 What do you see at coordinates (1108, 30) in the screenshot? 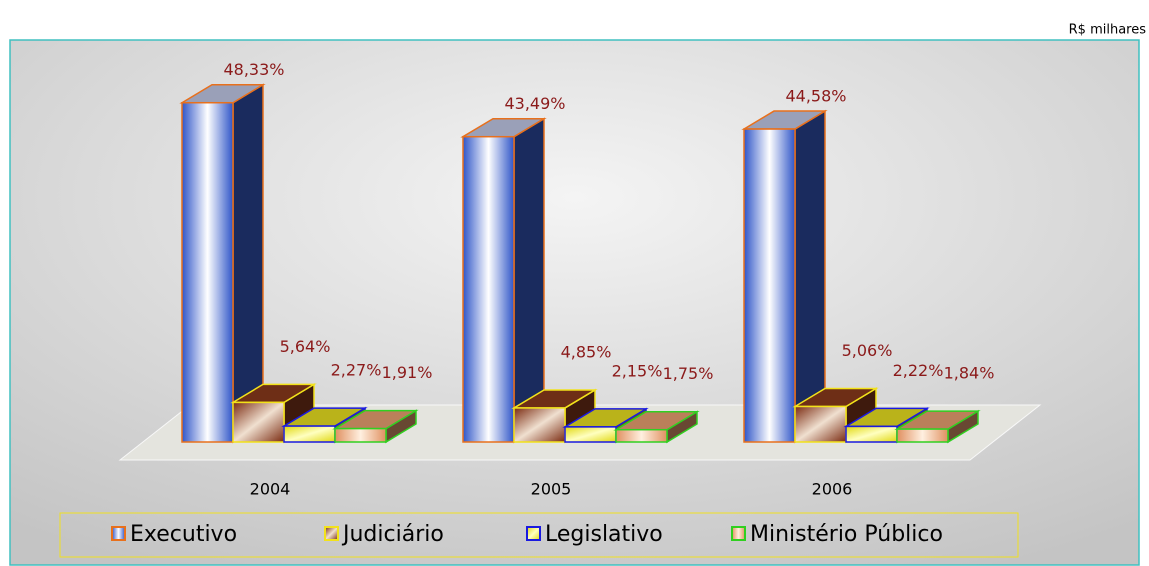
I see `annotation: R$ milhares` at bounding box center [1108, 30].